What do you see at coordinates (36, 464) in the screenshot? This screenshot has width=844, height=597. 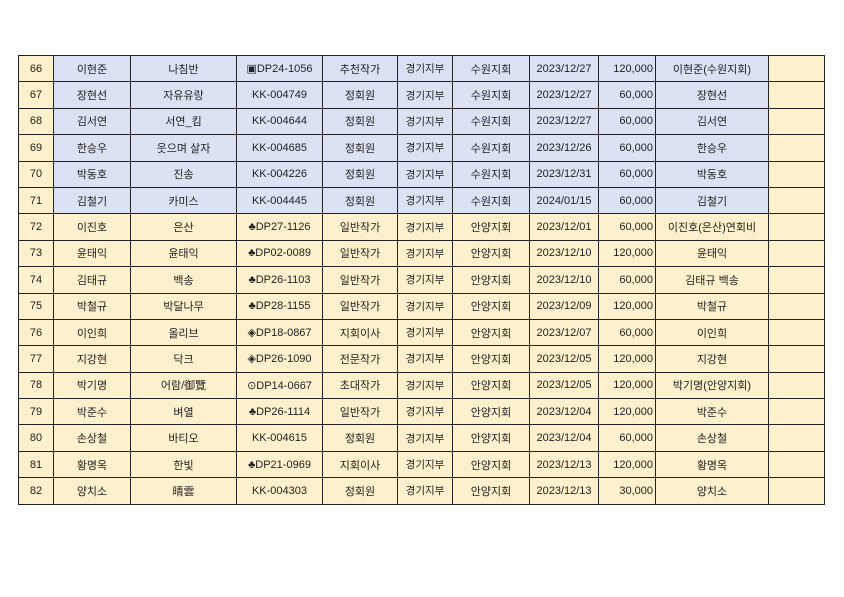 I see `row-number: 81` at bounding box center [36, 464].